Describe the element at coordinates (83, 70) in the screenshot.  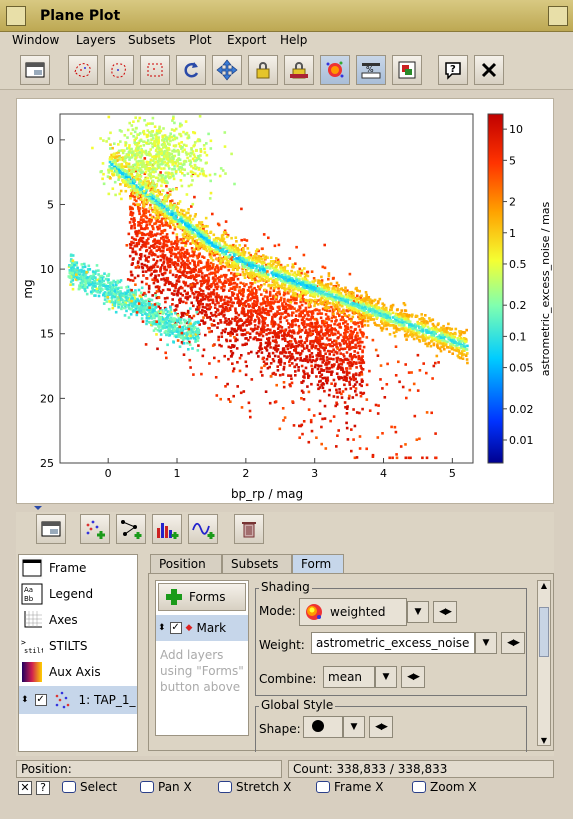
I see `lasso-subset-icon` at that location.